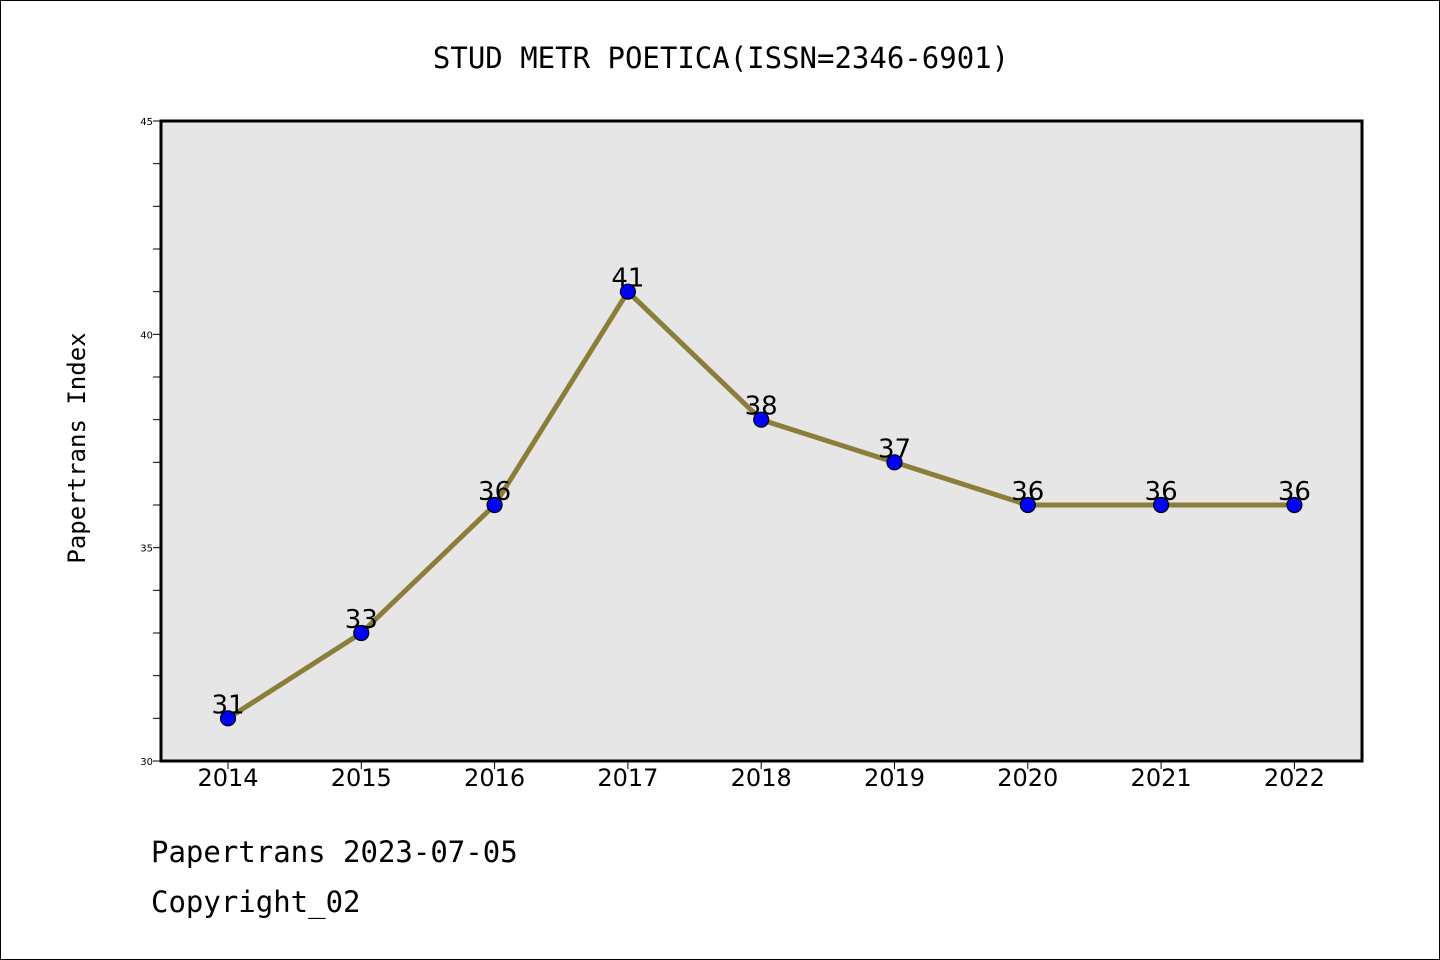 This screenshot has width=1440, height=960. Describe the element at coordinates (227, 705) in the screenshot. I see `data-label: 31` at that location.